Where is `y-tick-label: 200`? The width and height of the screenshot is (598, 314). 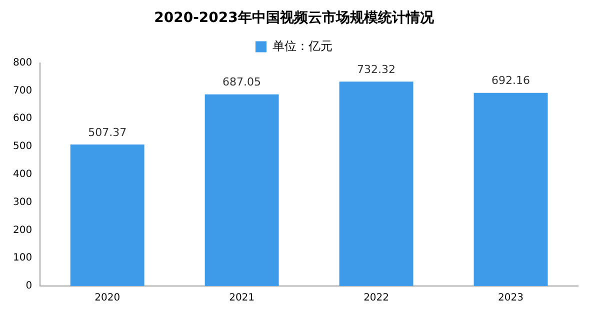
y-tick-label: 200 is located at coordinates (22, 230).